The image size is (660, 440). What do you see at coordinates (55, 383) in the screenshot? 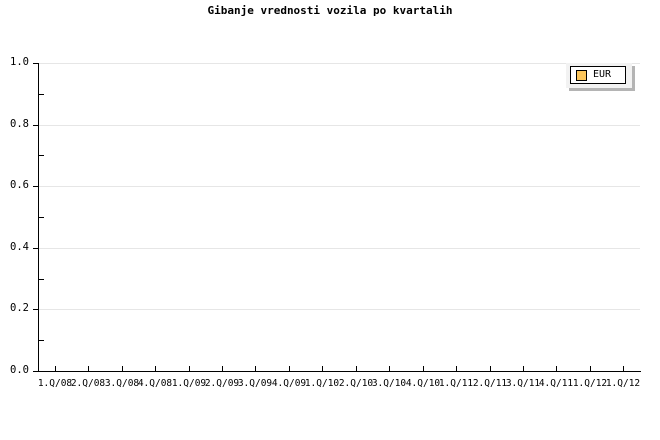
I see `x-axis-label: 1.Q/08` at bounding box center [55, 383].